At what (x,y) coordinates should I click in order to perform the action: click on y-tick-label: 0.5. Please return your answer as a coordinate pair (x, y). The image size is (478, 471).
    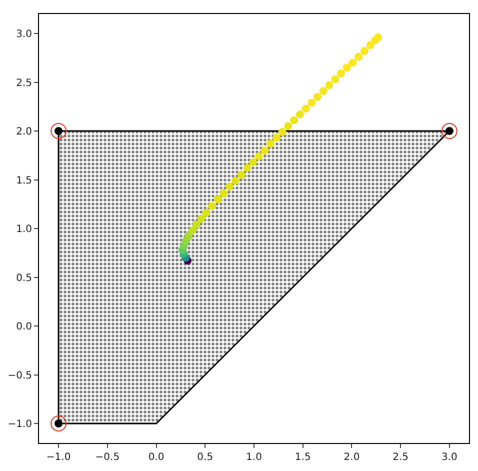
    Looking at the image, I should click on (24, 278).